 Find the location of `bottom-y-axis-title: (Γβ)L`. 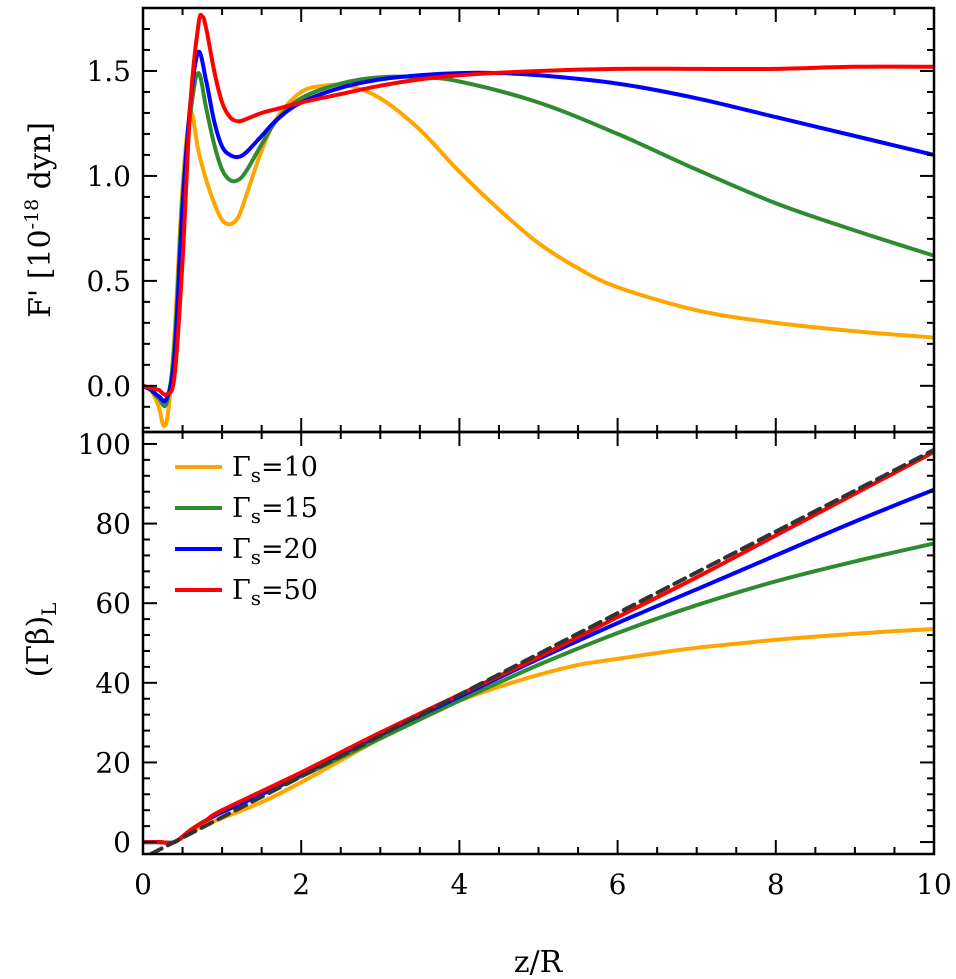

bottom-y-axis-title: (Γβ)L is located at coordinates (41, 640).